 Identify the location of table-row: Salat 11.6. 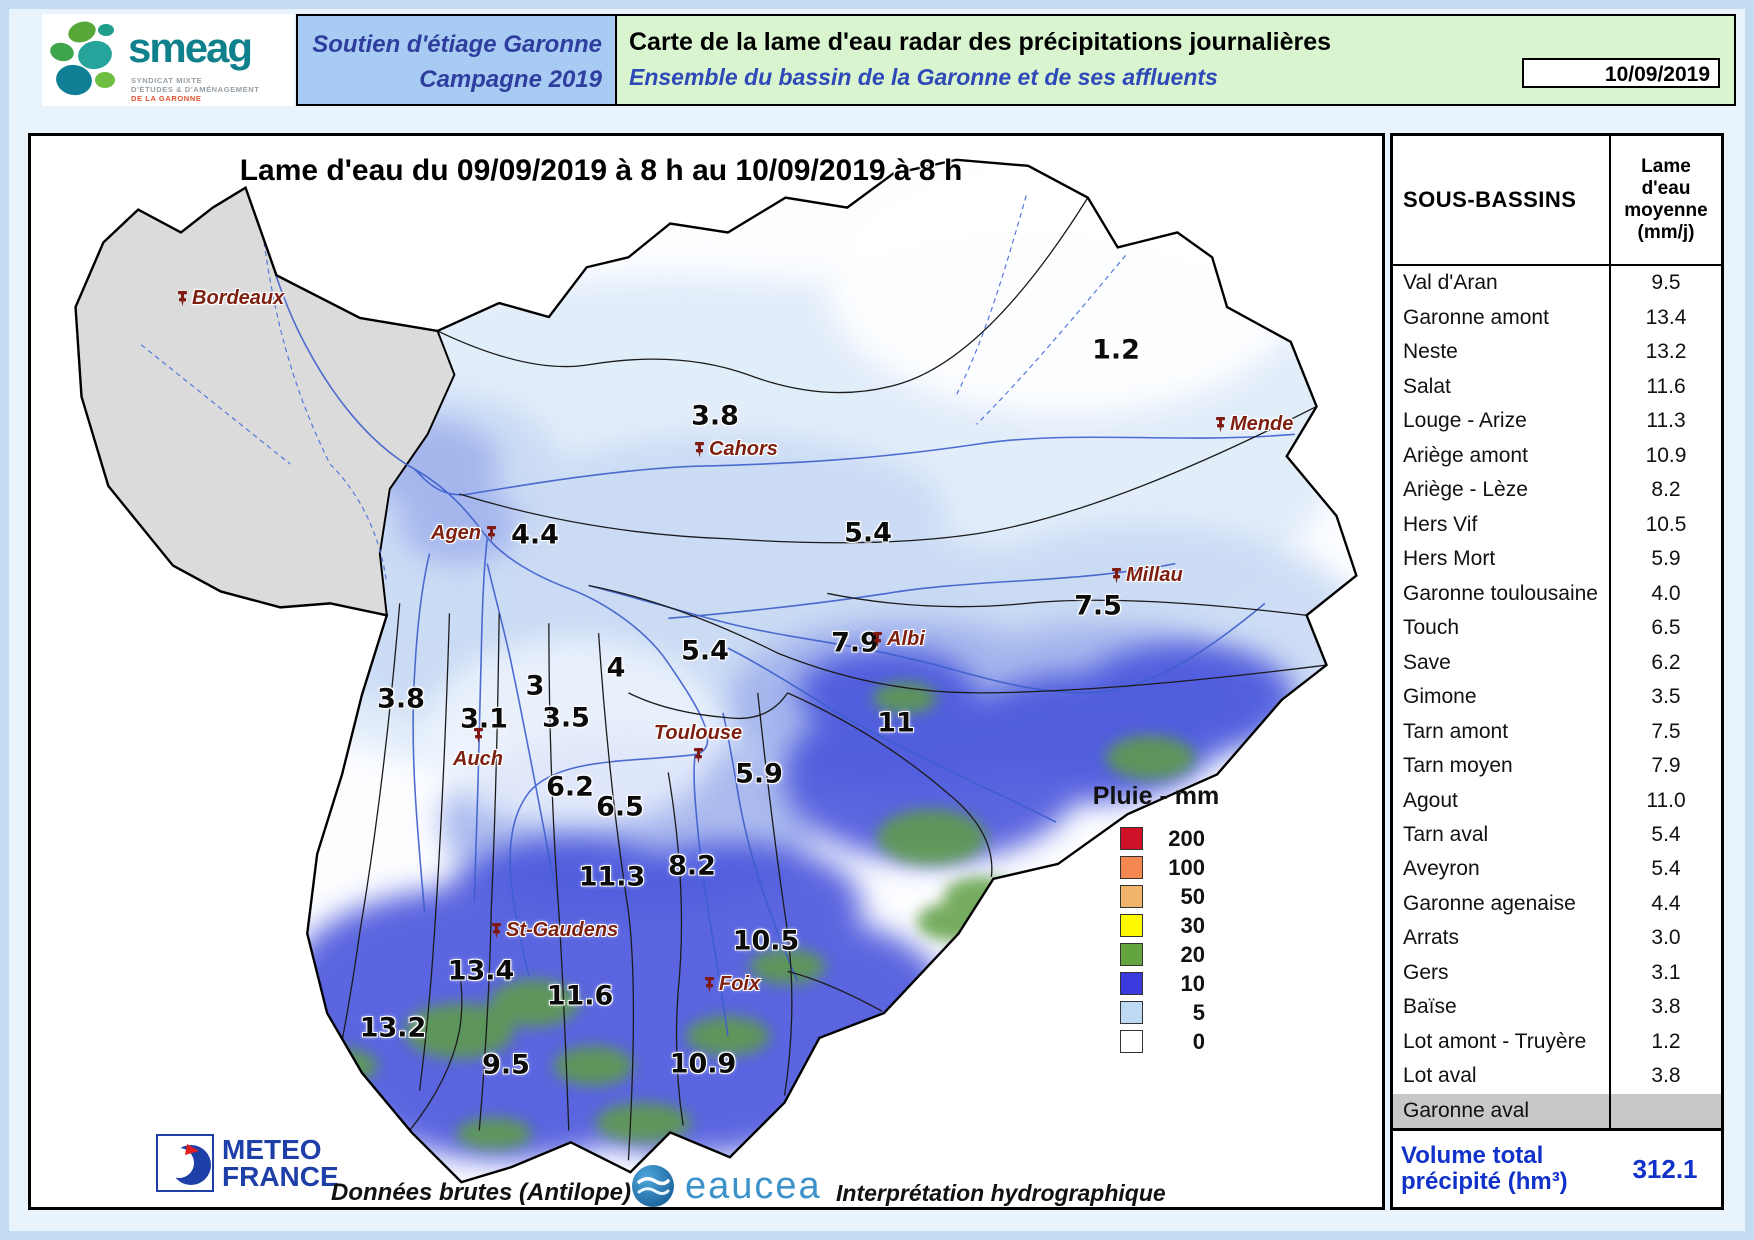
(1557, 386).